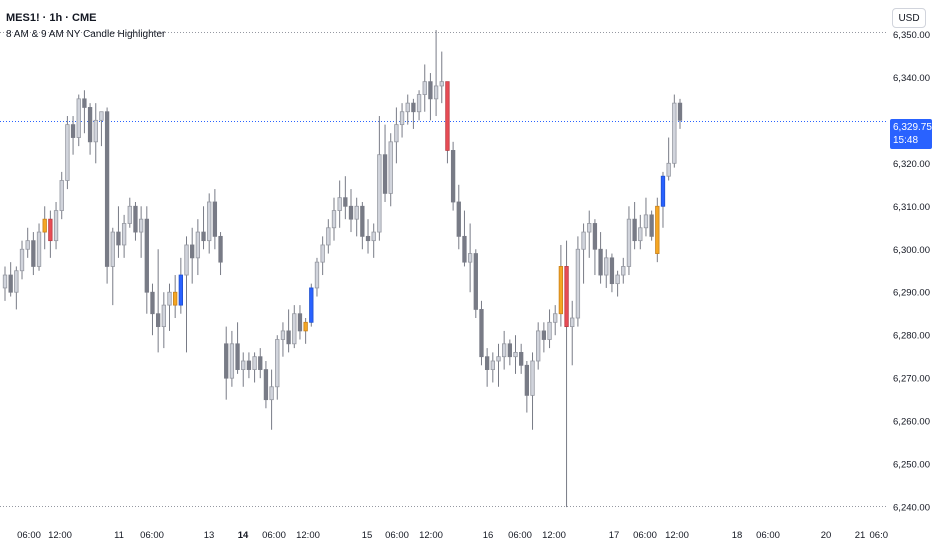 The height and width of the screenshot is (550, 932). What do you see at coordinates (912, 127) in the screenshot?
I see `last-price-value: 6,329.75` at bounding box center [912, 127].